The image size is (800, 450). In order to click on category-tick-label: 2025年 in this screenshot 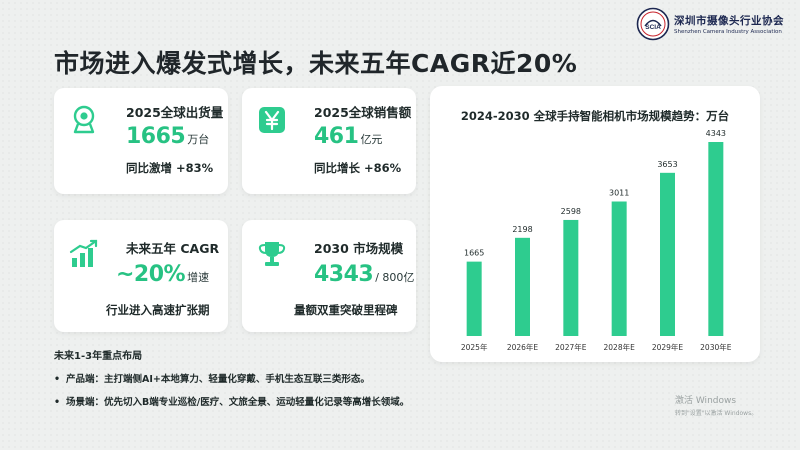, I will do `click(474, 347)`.